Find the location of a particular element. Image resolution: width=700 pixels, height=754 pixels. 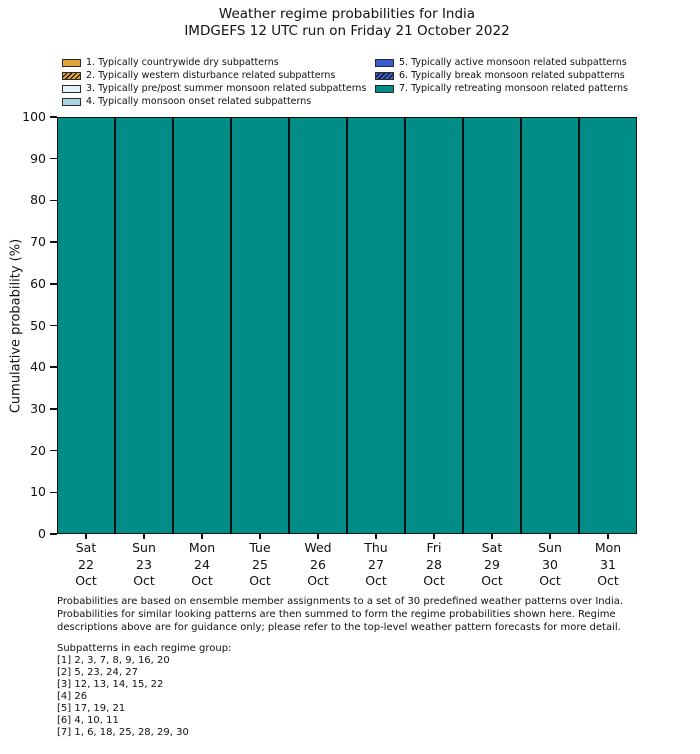

subpattern-line: [2] 5, 23, 24, 27 is located at coordinates (97, 672).